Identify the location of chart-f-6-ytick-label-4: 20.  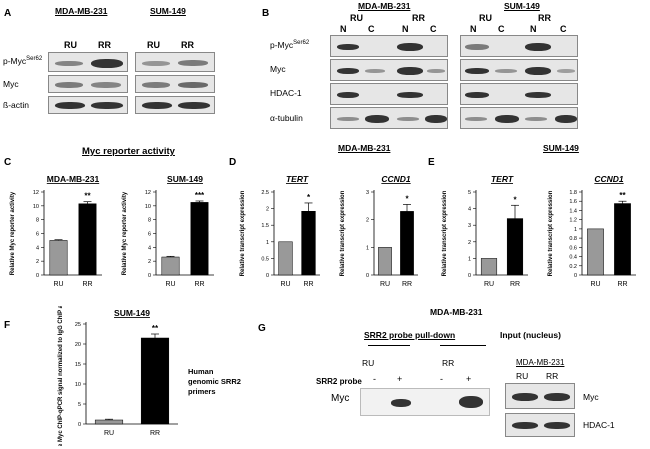
(78, 345).